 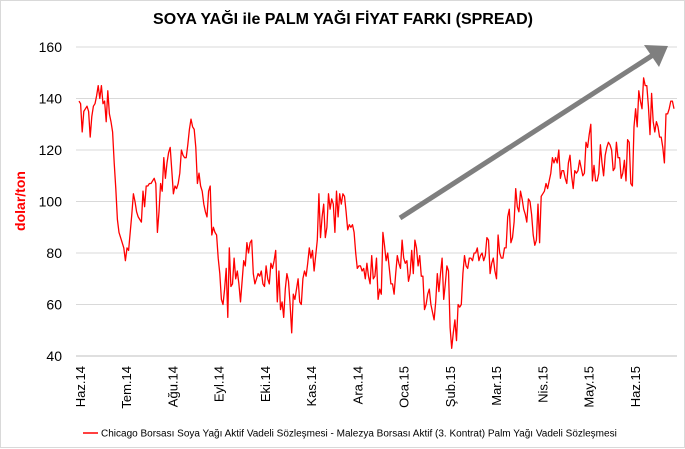 I want to click on x-tick-label: Haz.14, so click(x=80, y=386).